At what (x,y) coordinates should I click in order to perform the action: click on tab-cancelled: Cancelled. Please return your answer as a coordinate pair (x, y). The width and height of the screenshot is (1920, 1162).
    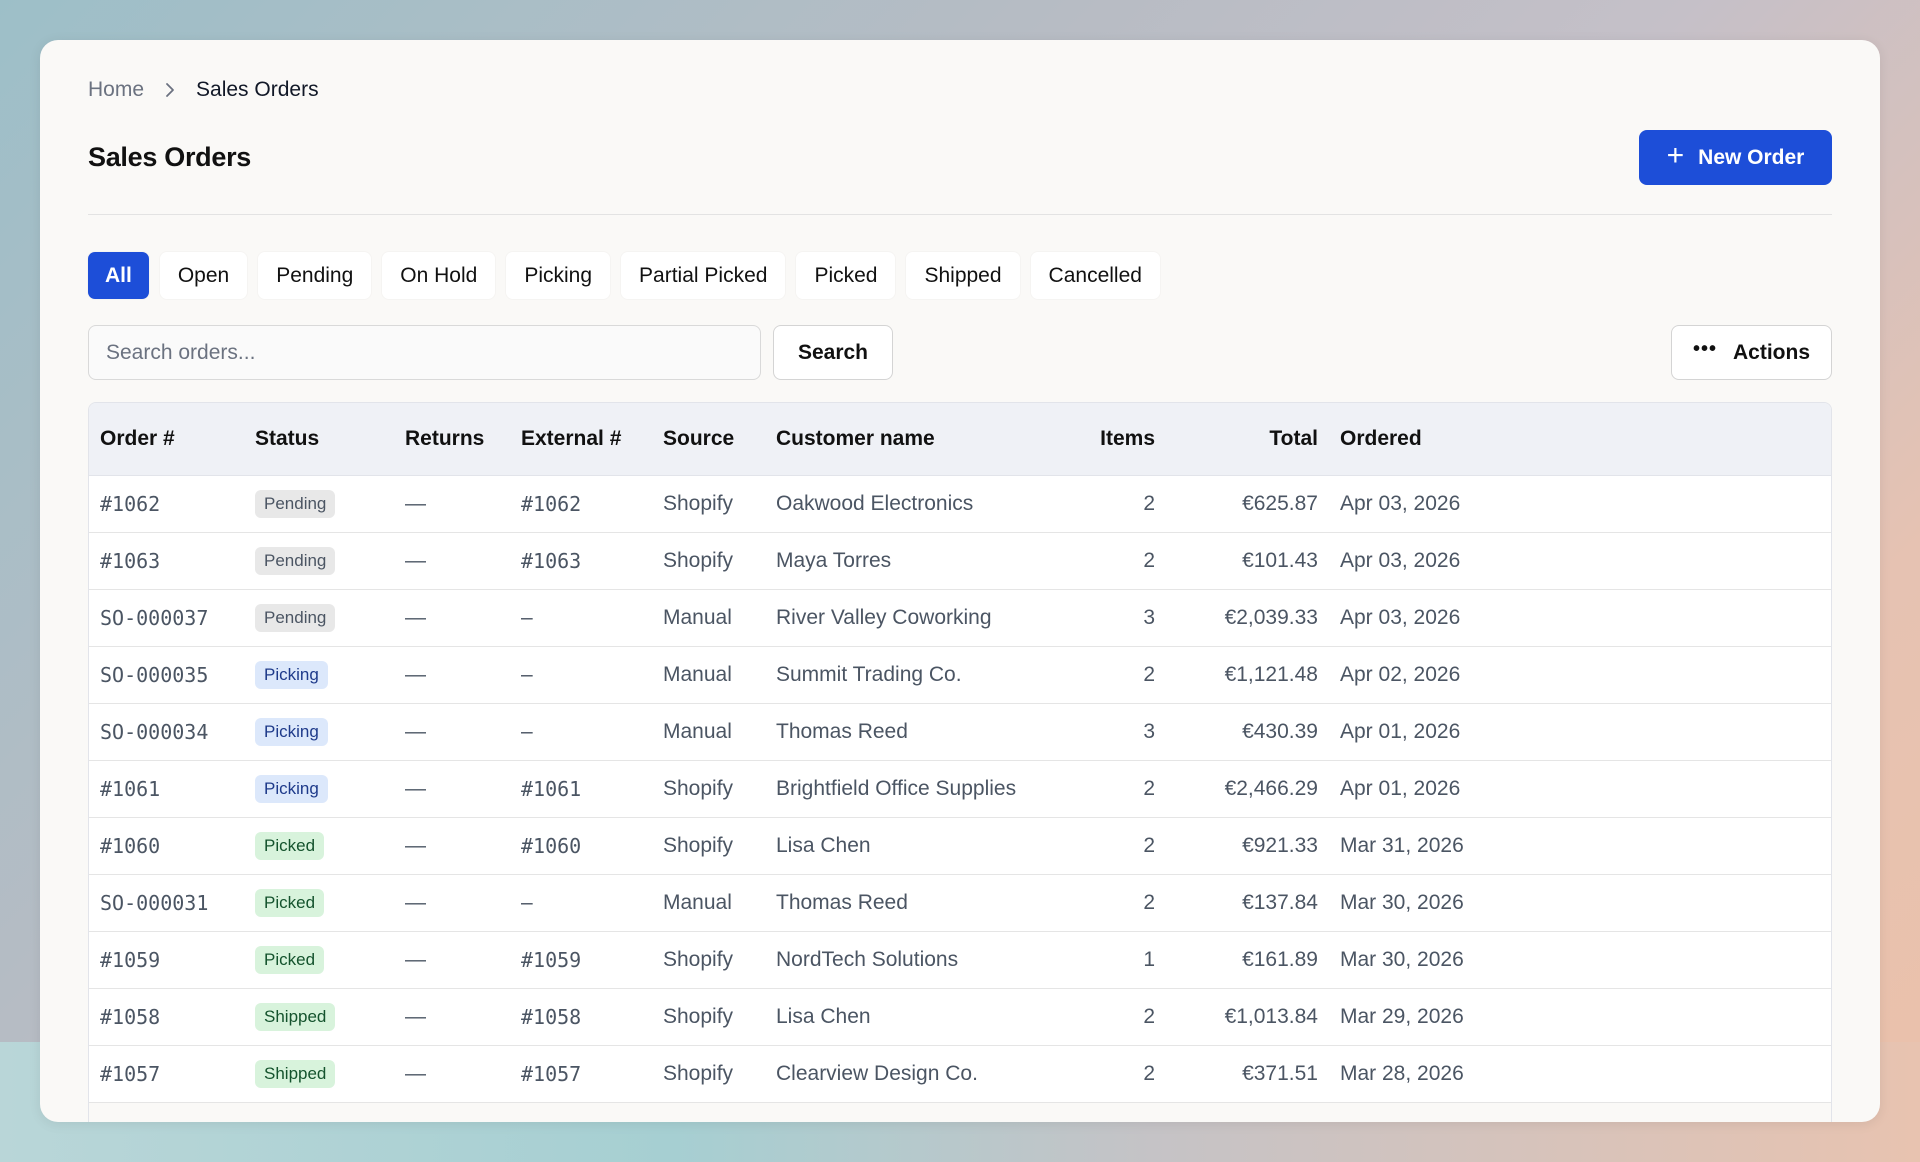
    Looking at the image, I should click on (1095, 275).